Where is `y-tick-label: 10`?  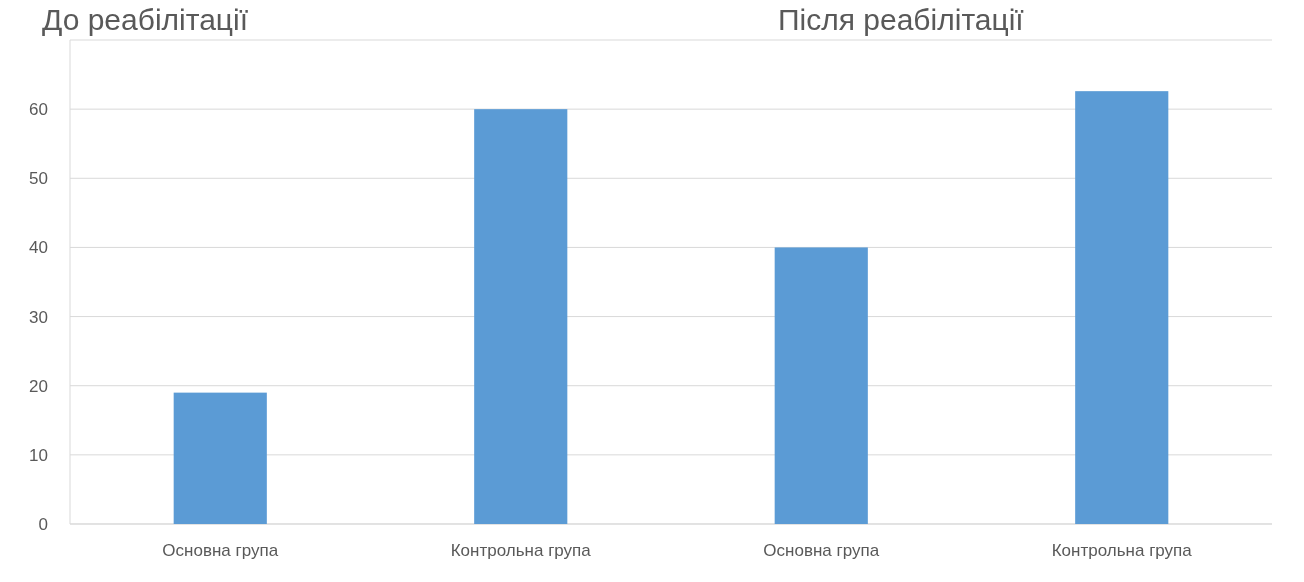 y-tick-label: 10 is located at coordinates (38, 455).